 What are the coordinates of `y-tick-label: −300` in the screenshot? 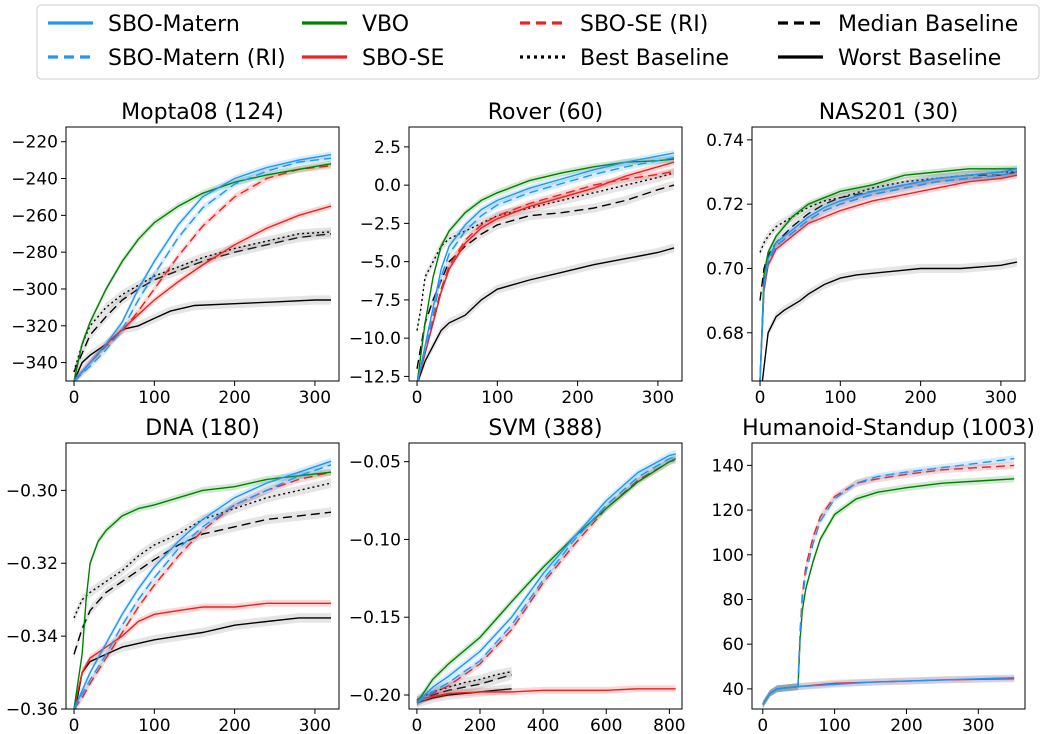 It's located at (34, 290).